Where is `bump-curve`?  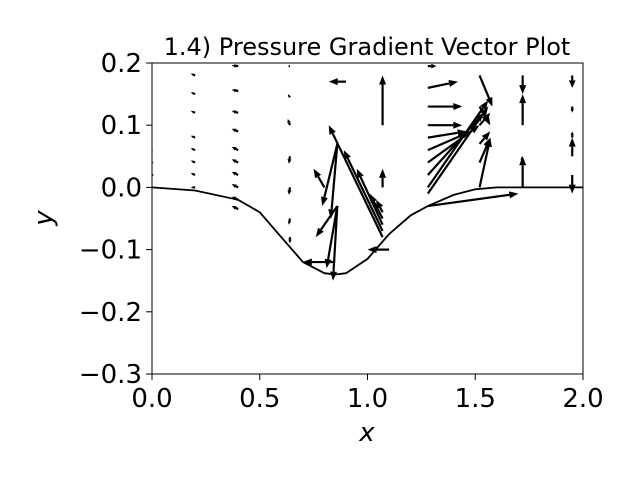 bump-curve is located at coordinates (367, 231).